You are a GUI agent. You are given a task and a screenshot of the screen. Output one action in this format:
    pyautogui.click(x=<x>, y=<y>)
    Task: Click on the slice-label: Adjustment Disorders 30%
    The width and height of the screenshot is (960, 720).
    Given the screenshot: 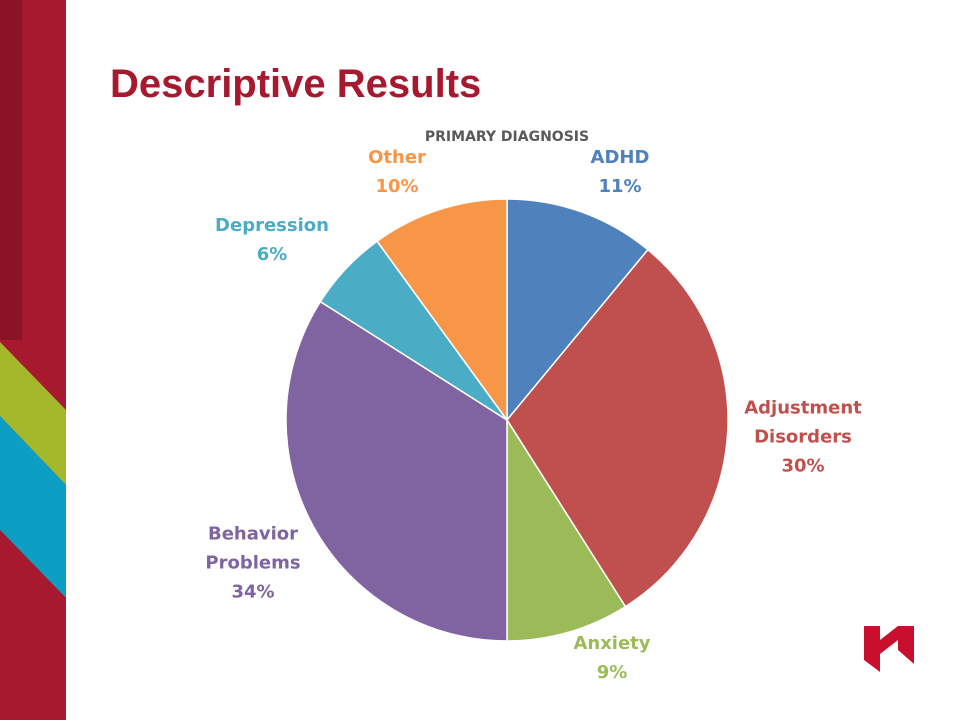 What is the action you would take?
    pyautogui.click(x=803, y=437)
    